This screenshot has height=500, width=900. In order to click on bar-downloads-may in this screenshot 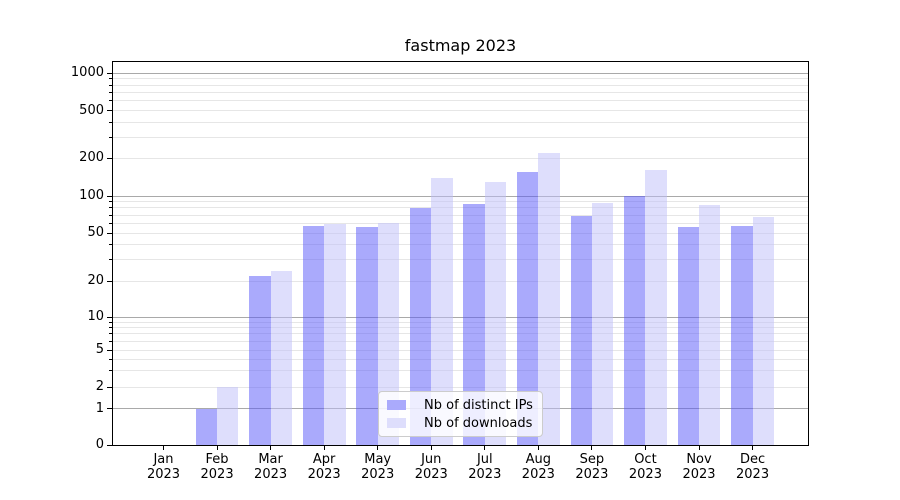, I will do `click(388, 334)`.